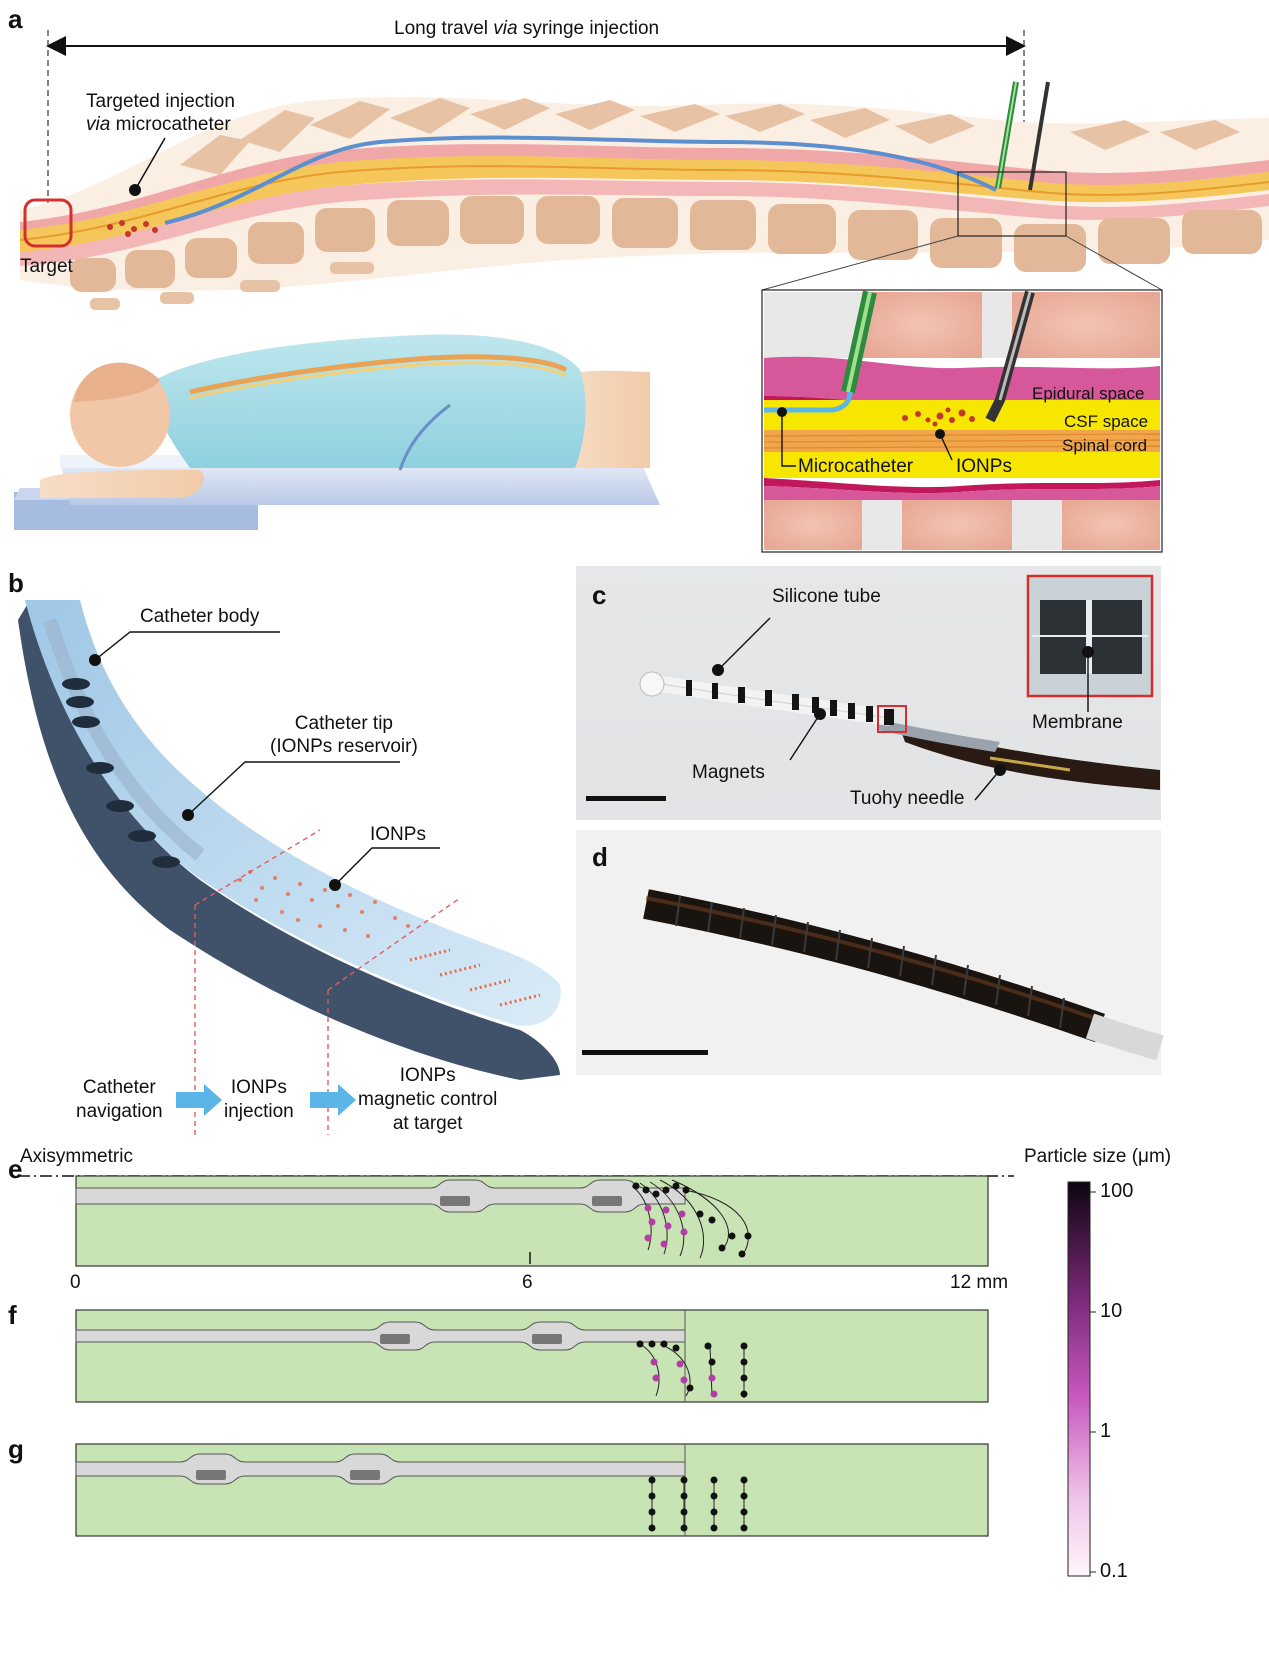 This screenshot has height=1667, width=1269. I want to click on colorbar-tick-100: 100, so click(1117, 1191).